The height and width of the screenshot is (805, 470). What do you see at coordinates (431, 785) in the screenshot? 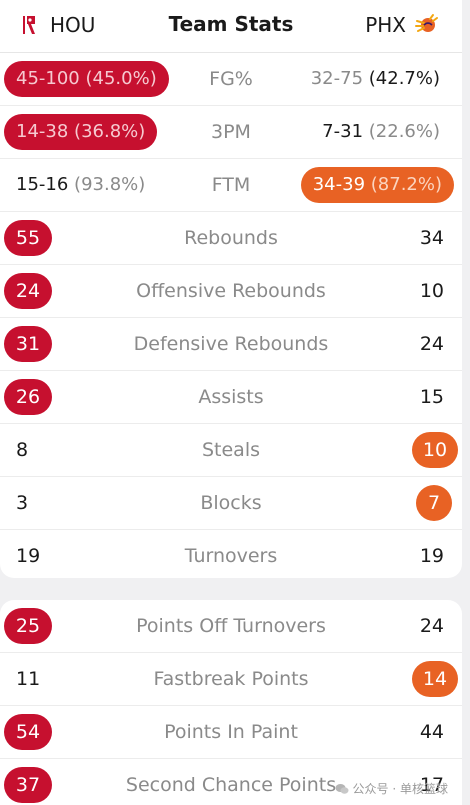
I see `away-second-chance-points-value: 17` at bounding box center [431, 785].